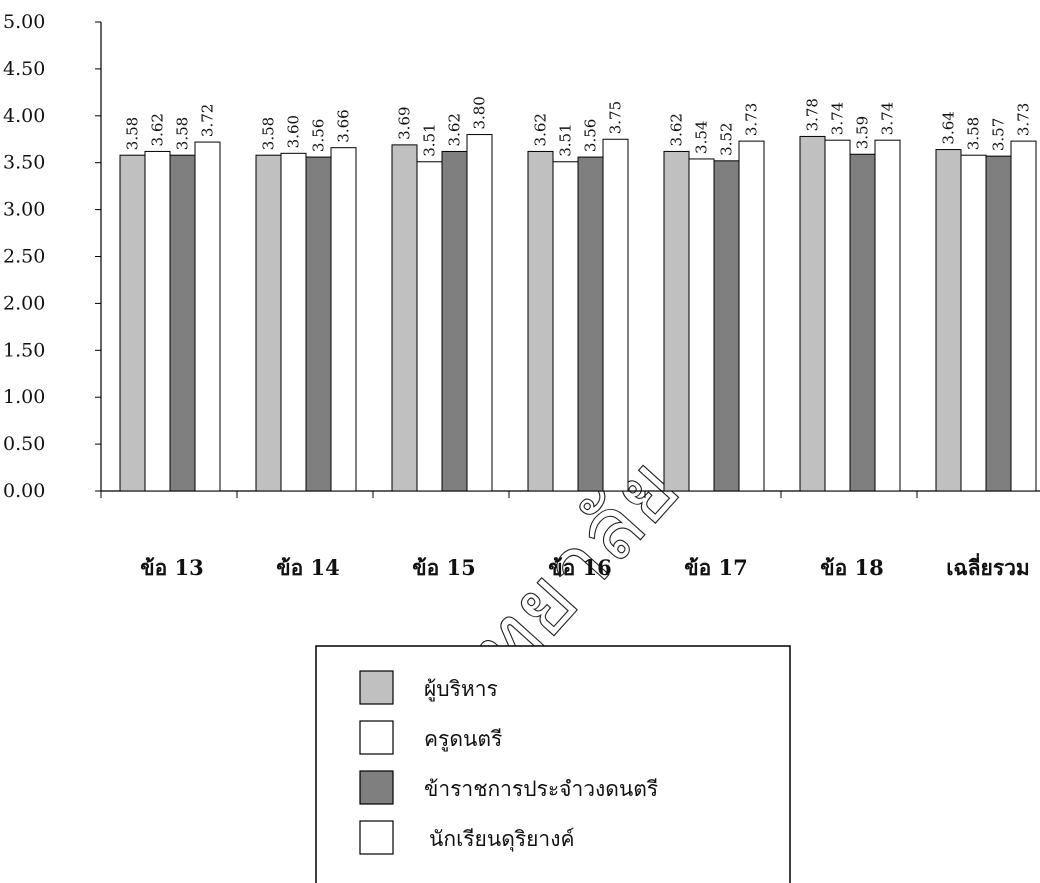 This screenshot has height=883, width=1040. What do you see at coordinates (24, 350) in the screenshot?
I see `y-tick-label: 1.50` at bounding box center [24, 350].